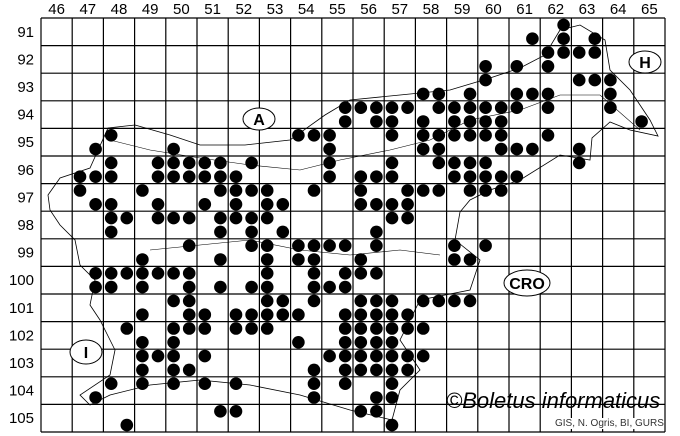 This screenshot has width=680, height=436. I want to click on italy-label: I, so click(86, 353).